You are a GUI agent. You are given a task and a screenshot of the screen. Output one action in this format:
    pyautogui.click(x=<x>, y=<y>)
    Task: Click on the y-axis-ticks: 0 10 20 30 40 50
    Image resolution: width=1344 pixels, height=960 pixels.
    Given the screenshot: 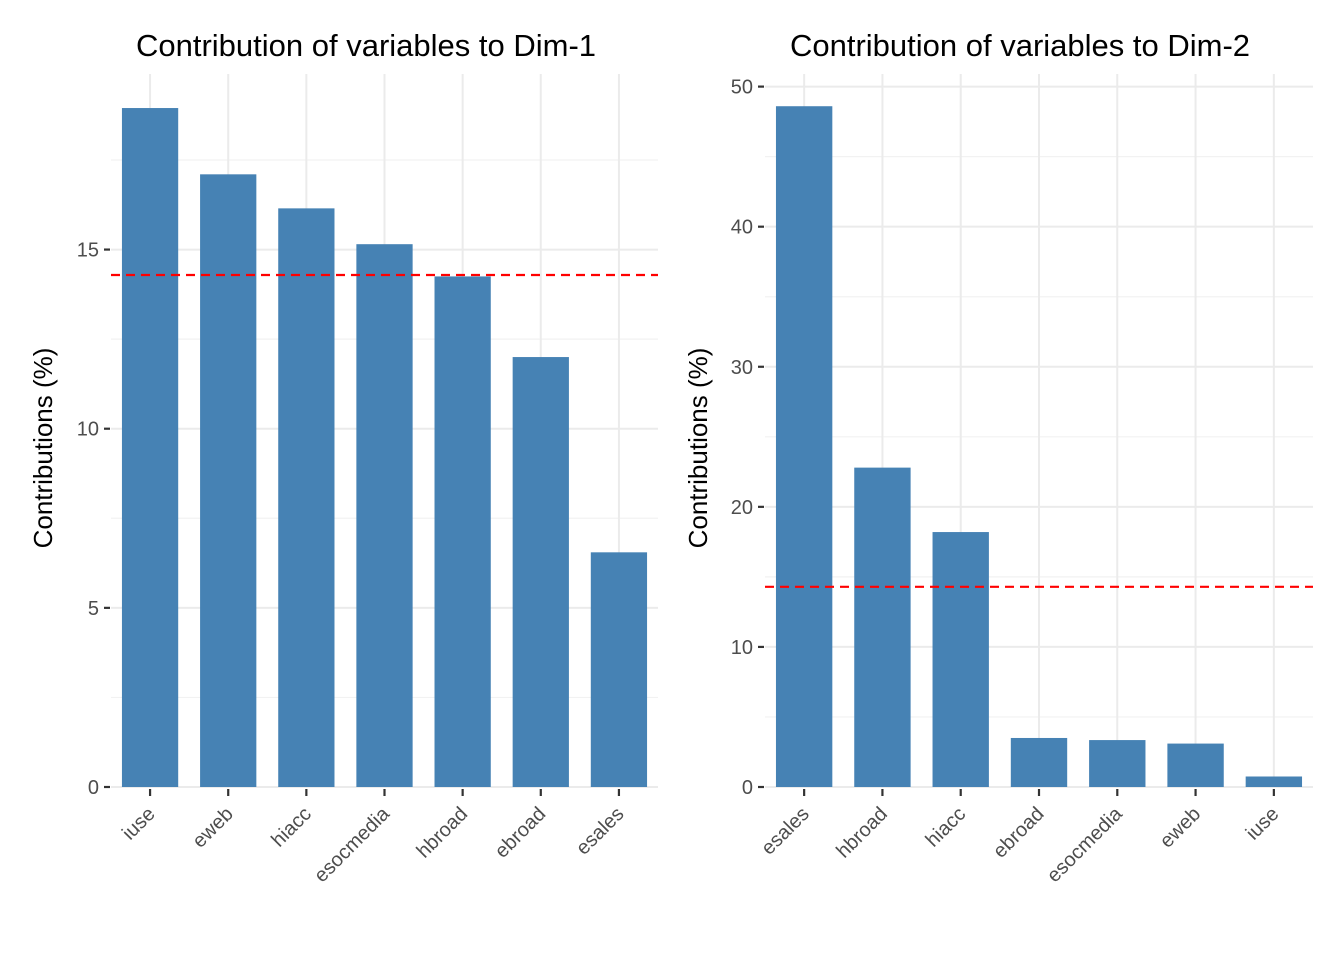 What is the action you would take?
    pyautogui.click(x=747, y=438)
    